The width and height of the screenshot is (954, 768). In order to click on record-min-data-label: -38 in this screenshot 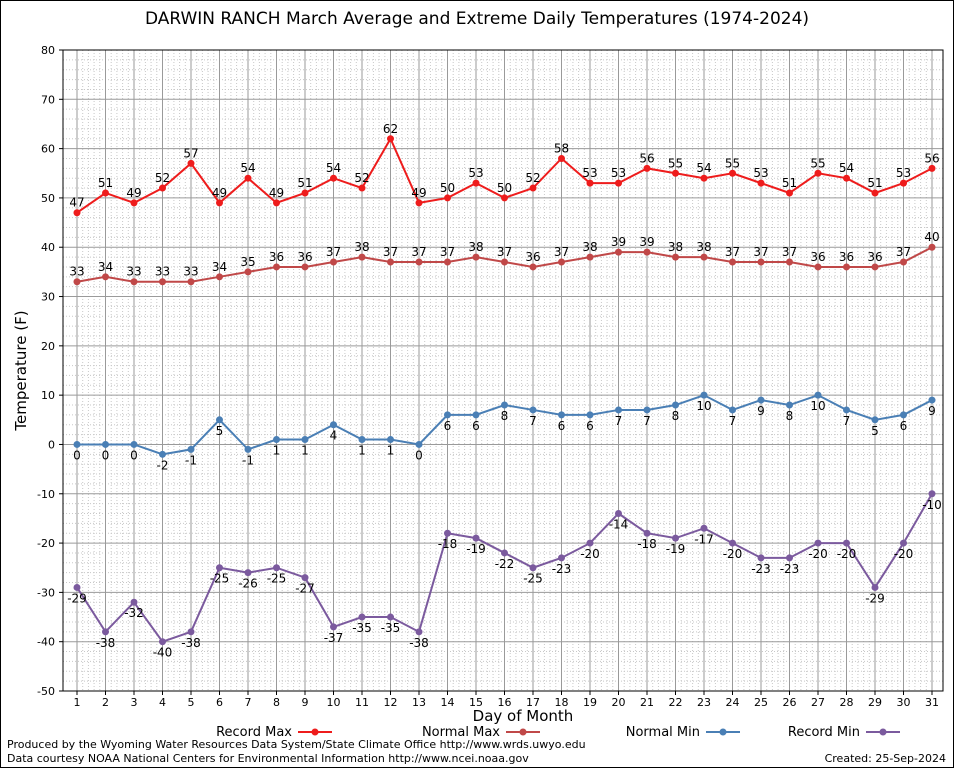, I will do `click(419, 643)`.